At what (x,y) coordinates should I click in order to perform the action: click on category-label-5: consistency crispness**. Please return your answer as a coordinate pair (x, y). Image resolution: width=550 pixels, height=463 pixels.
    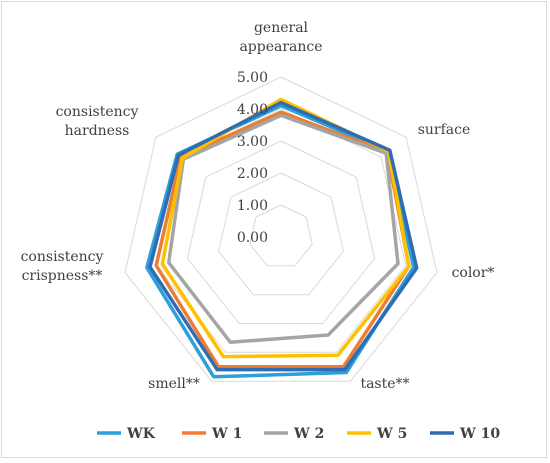
    Looking at the image, I should click on (62, 266).